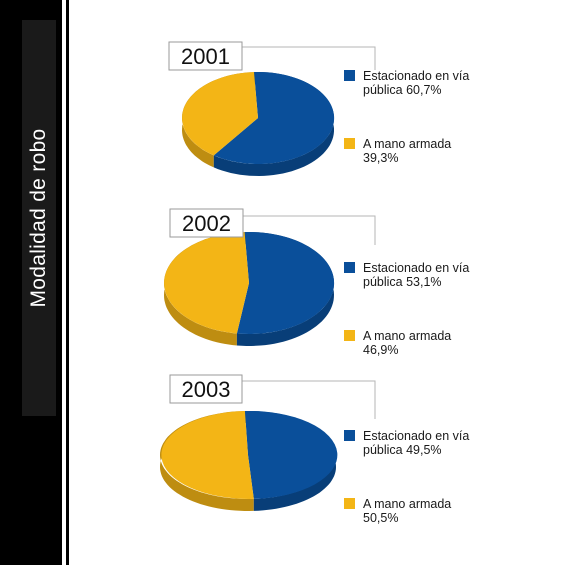  I want to click on pie-2002-connector, so click(309, 230).